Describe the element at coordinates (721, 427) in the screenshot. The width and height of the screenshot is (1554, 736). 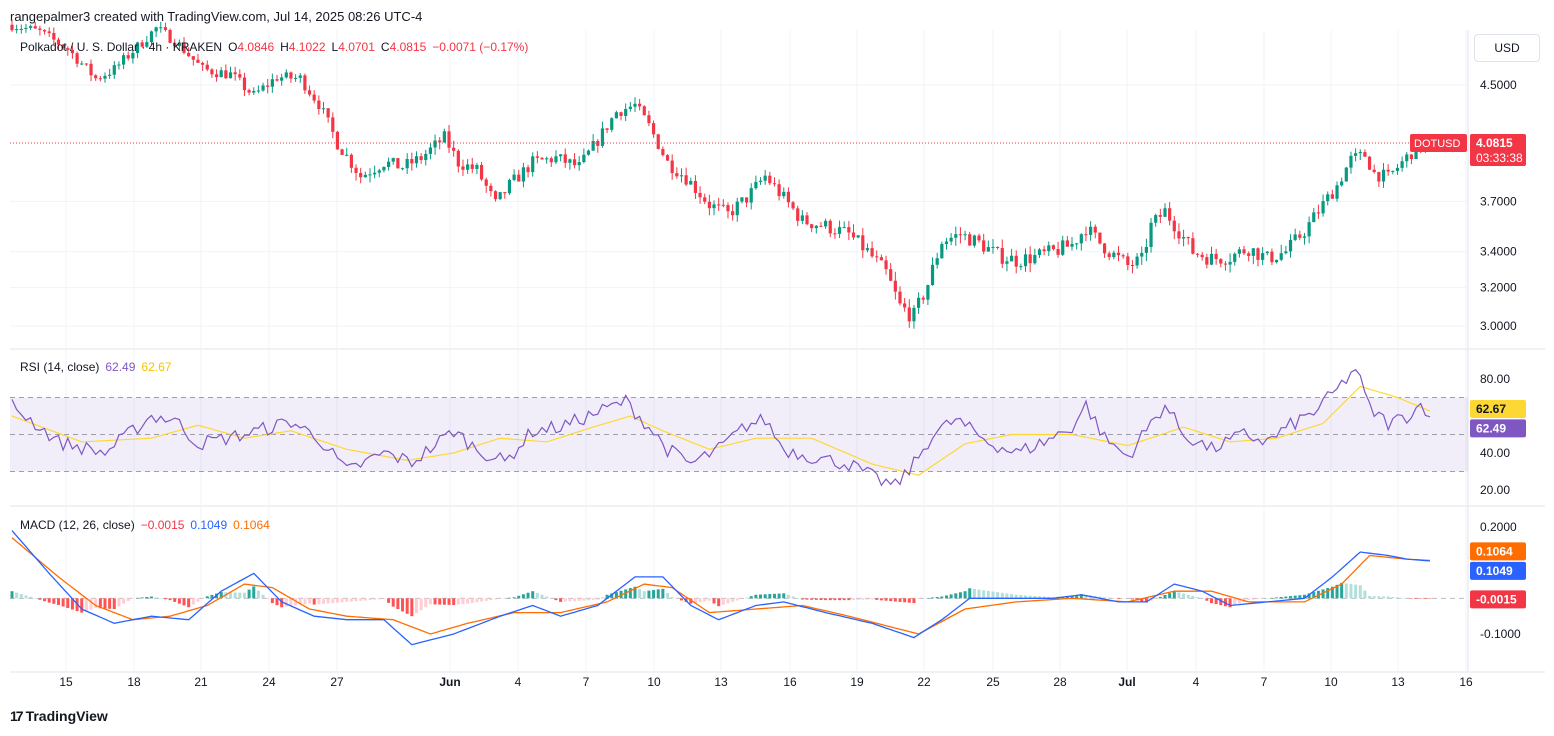
I see `rsi-line` at that location.